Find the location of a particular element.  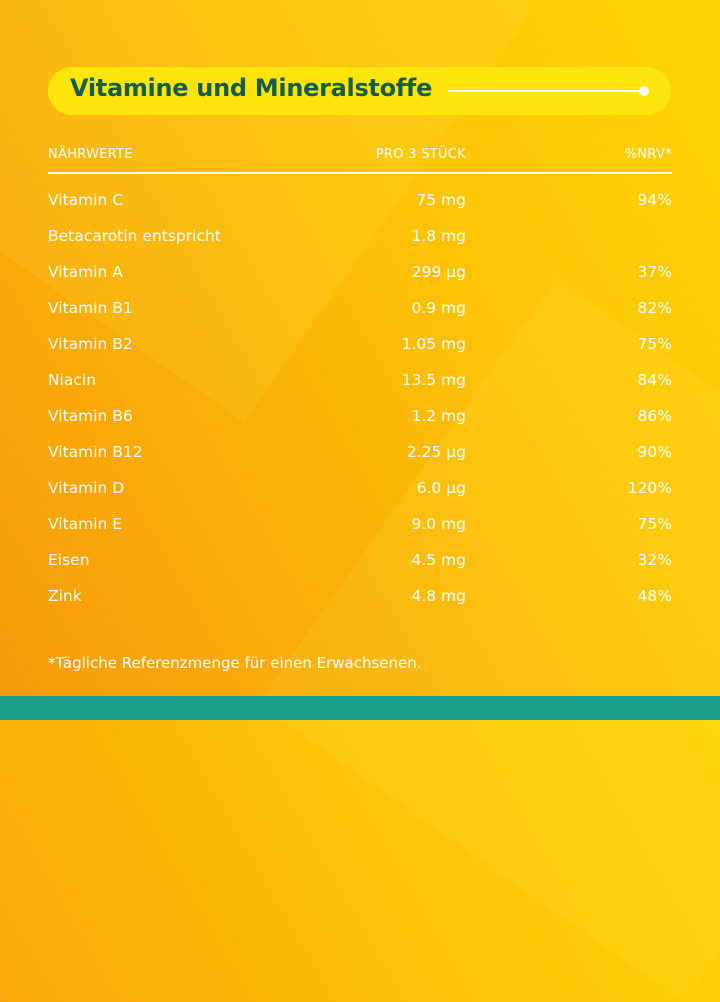

nutrient-nrv: 32% is located at coordinates (654, 560).